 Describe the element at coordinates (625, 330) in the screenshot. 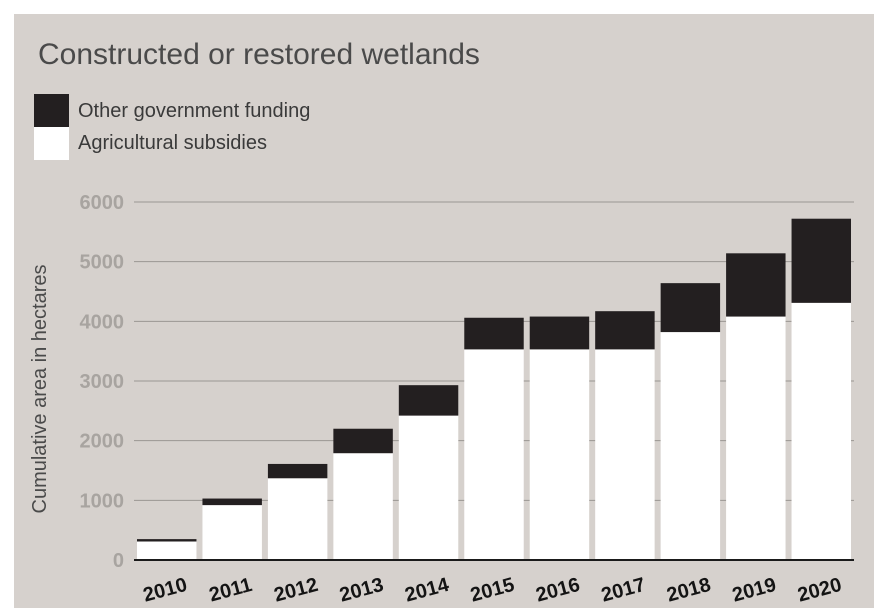

I see `bar-other-government-funding-2017` at that location.